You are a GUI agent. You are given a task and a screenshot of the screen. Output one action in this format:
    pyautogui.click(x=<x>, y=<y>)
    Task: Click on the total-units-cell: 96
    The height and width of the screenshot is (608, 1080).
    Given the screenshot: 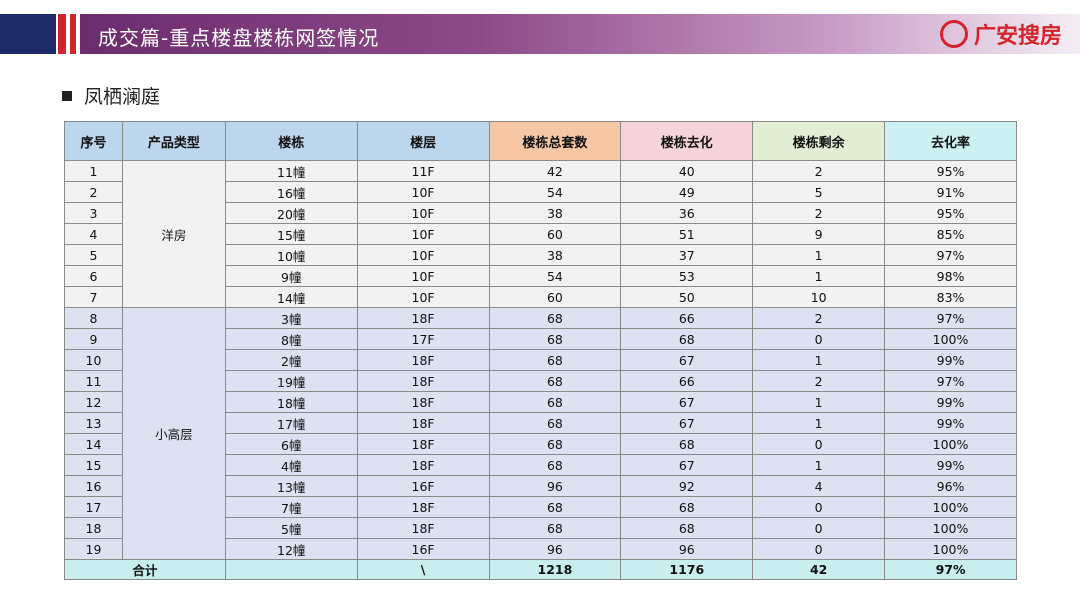 What is the action you would take?
    pyautogui.click(x=555, y=486)
    